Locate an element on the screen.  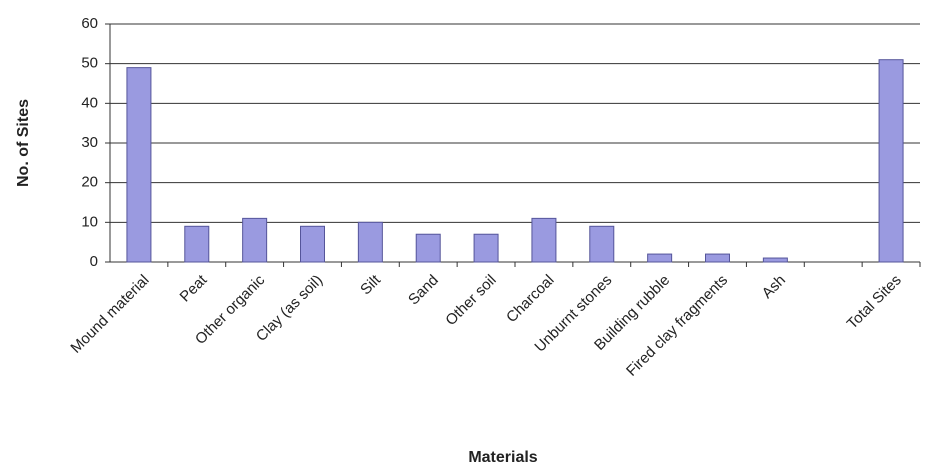
x-tick-label: Peat is located at coordinates (194, 288).